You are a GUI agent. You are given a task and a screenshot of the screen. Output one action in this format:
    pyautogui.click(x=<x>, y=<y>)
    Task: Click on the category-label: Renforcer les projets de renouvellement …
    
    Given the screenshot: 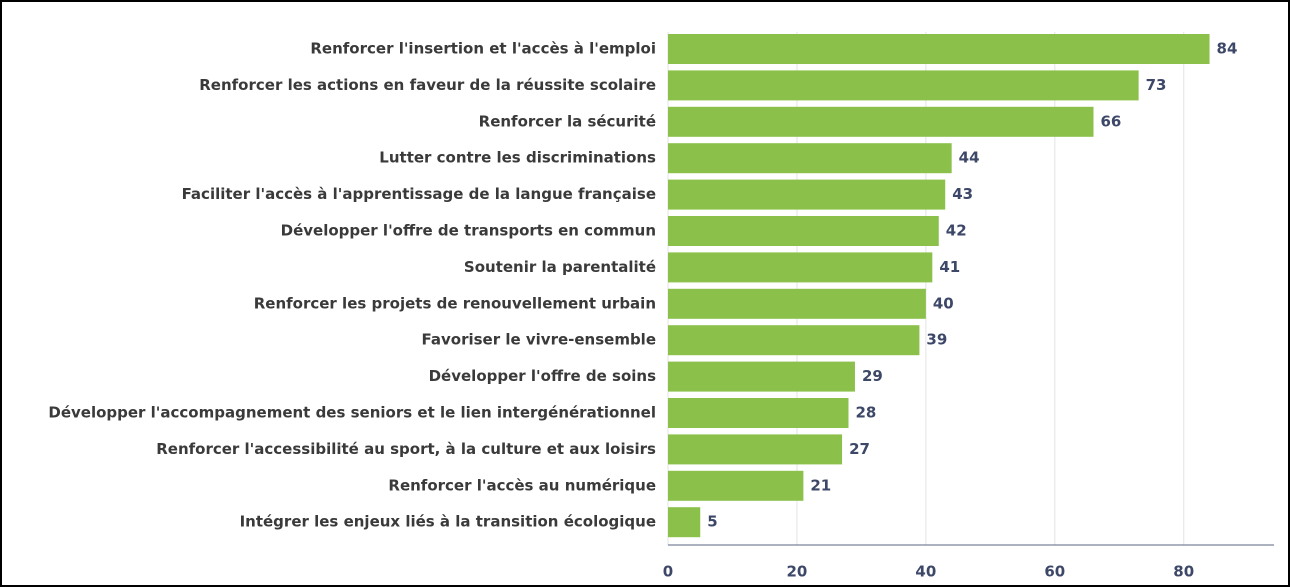 What is the action you would take?
    pyautogui.click(x=455, y=303)
    